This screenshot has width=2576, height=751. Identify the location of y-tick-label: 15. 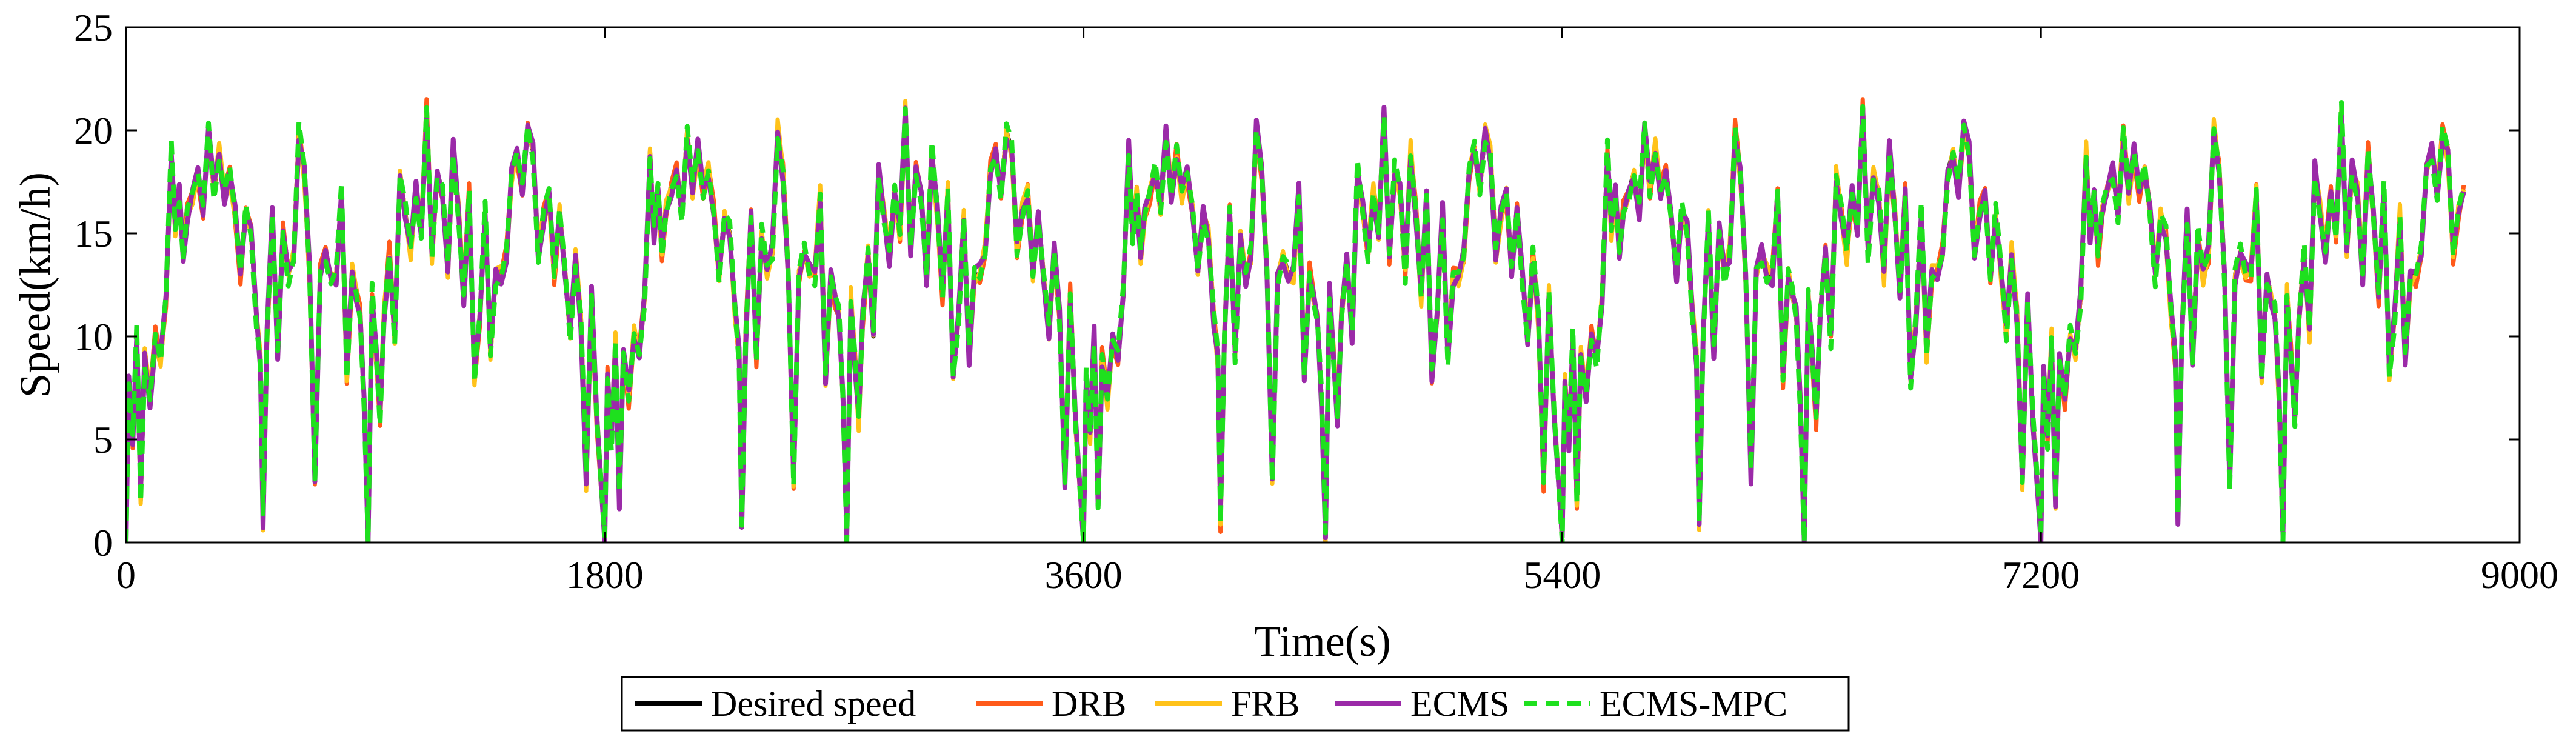
(93, 233).